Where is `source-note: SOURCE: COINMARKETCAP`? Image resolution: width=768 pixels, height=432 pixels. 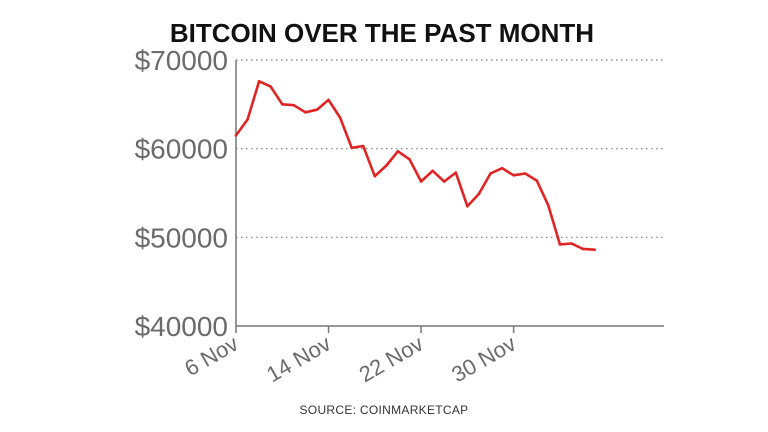
source-note: SOURCE: COINMARKETCAP is located at coordinates (384, 410).